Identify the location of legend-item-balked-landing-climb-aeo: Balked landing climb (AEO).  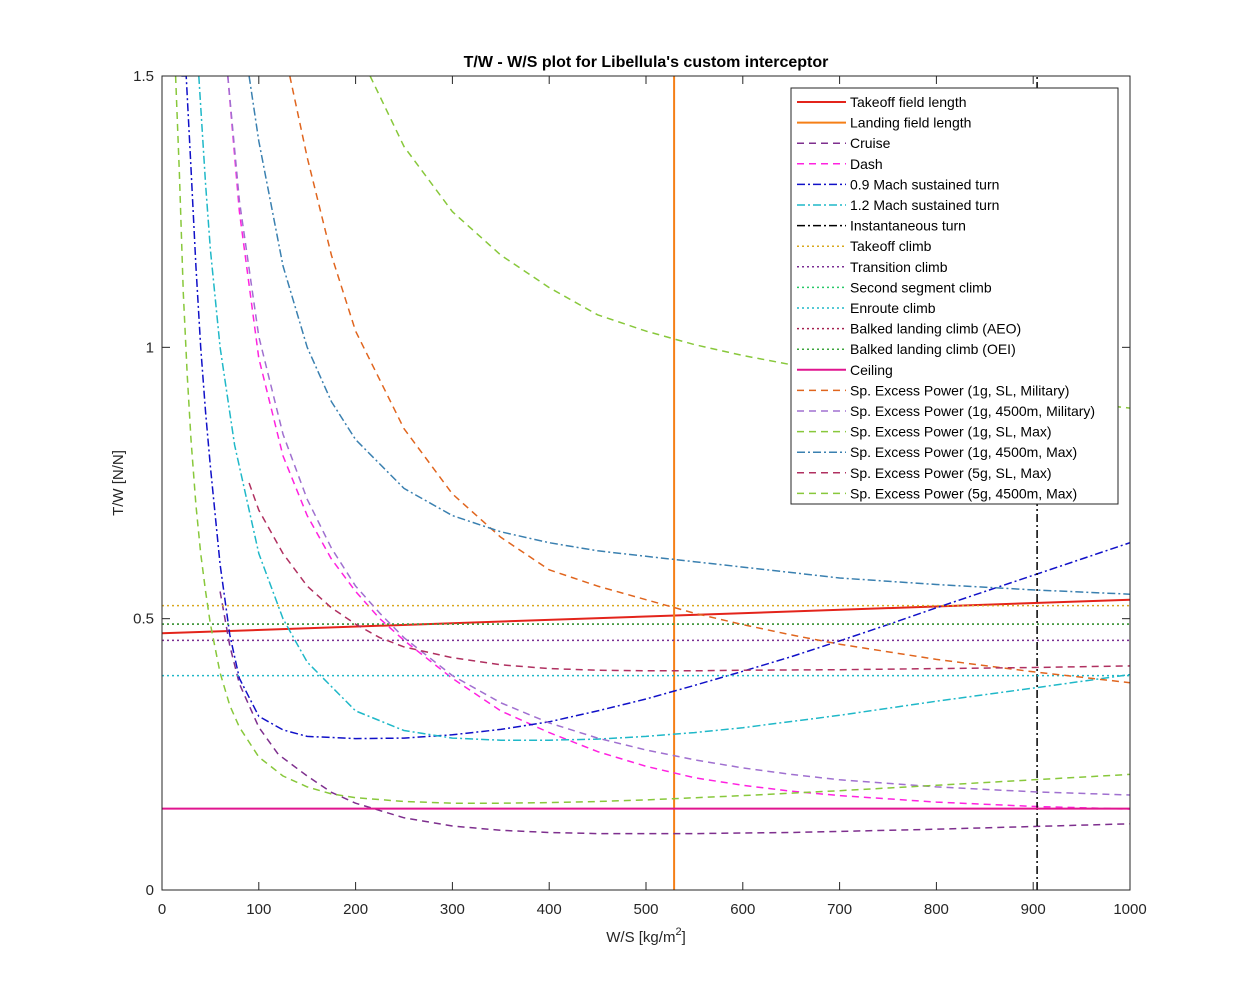
(909, 329).